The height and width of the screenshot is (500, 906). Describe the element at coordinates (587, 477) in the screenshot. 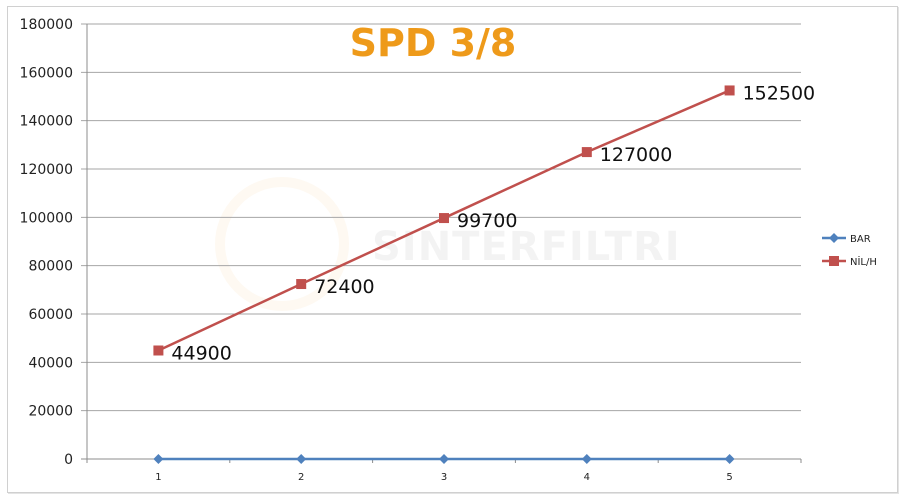

I see `x-tick-label: 4` at that location.